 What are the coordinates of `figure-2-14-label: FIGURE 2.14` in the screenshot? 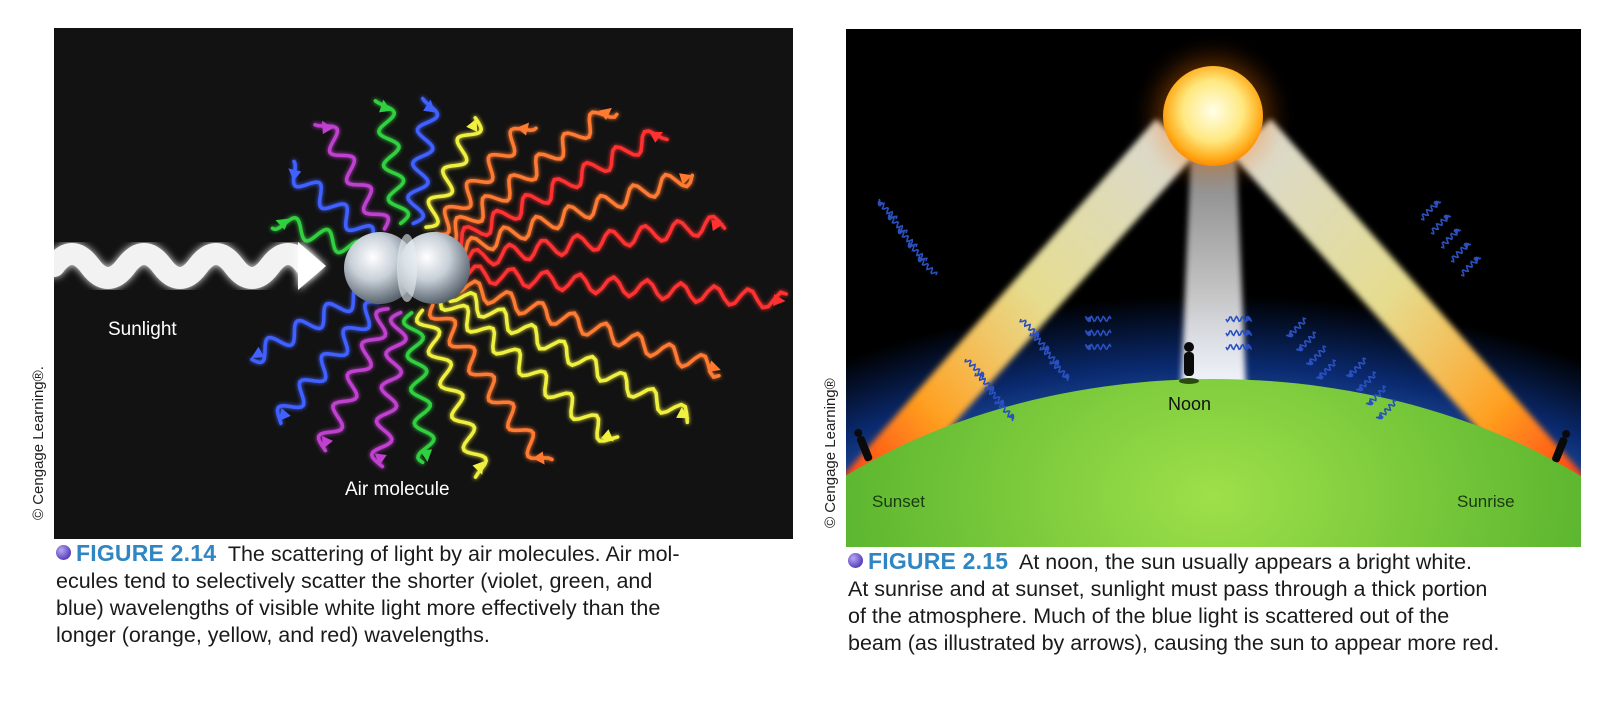 It's located at (146, 553).